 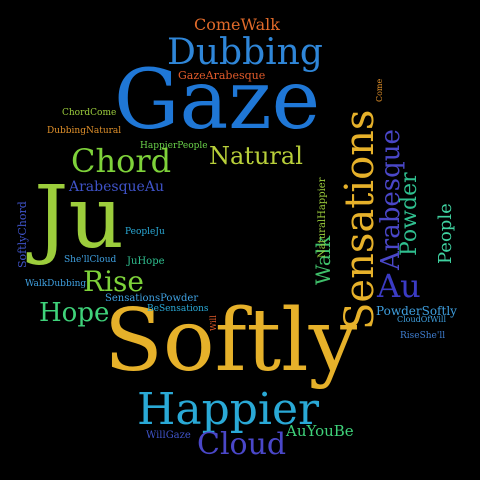 I want to click on word-auyoube: AuYouBe, so click(x=320, y=431).